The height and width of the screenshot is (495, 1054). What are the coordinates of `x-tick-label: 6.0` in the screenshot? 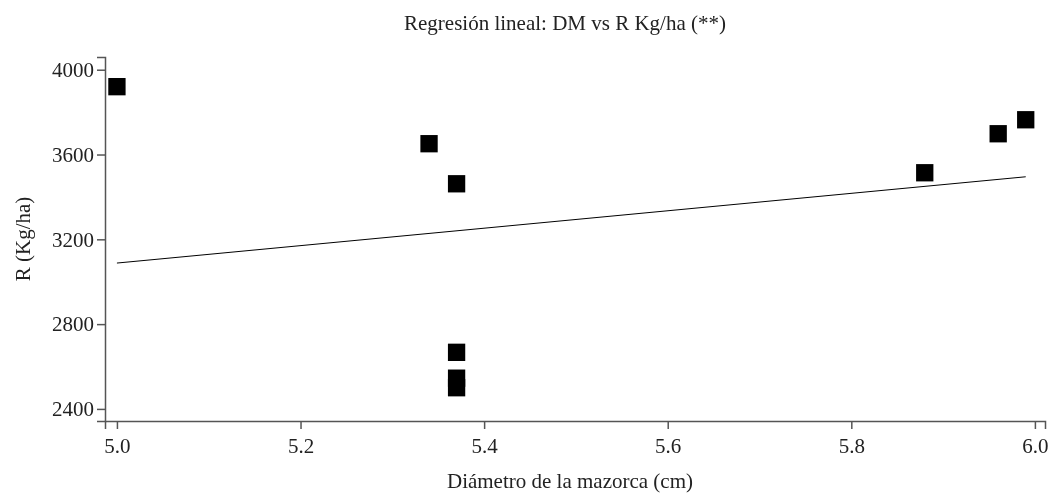 It's located at (1035, 446).